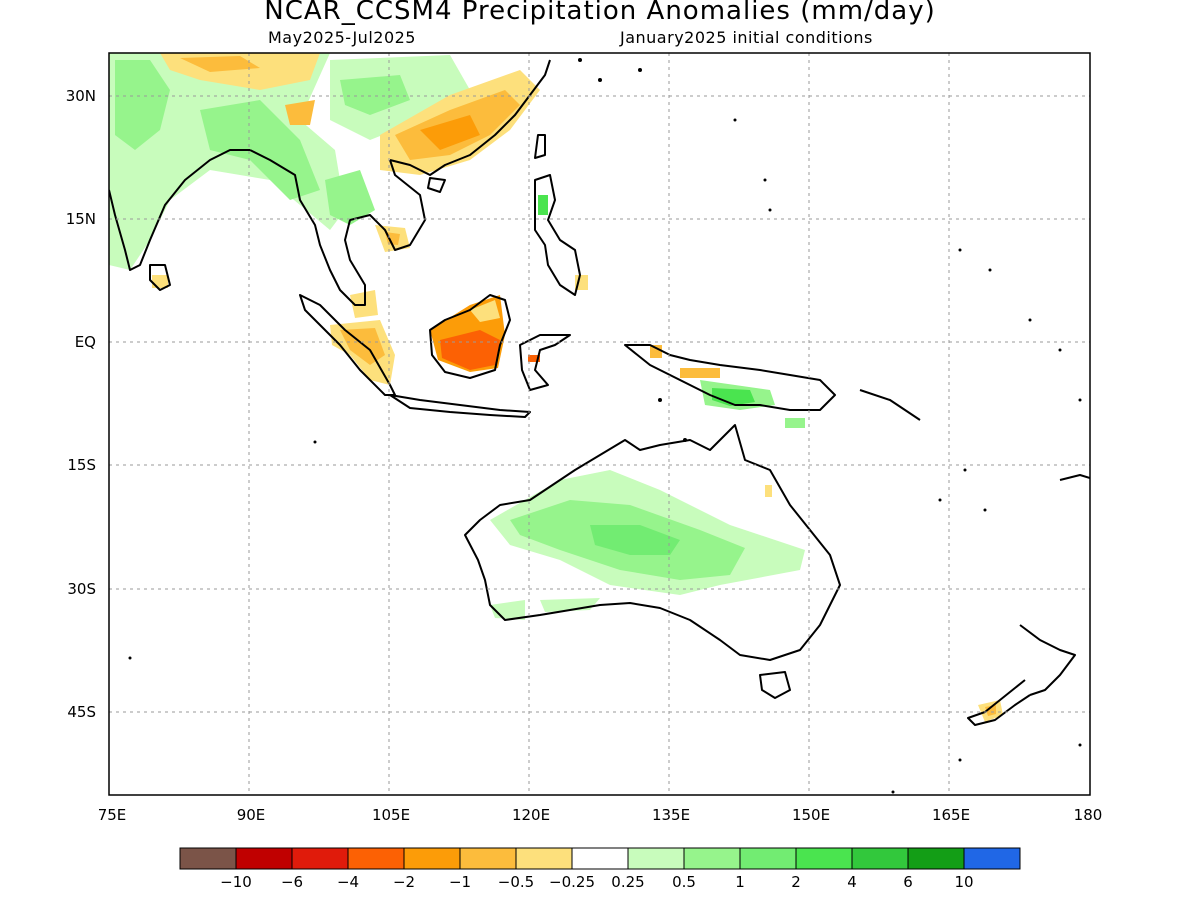 This screenshot has height=900, width=1200. I want to click on lon-label: 75E, so click(112, 815).